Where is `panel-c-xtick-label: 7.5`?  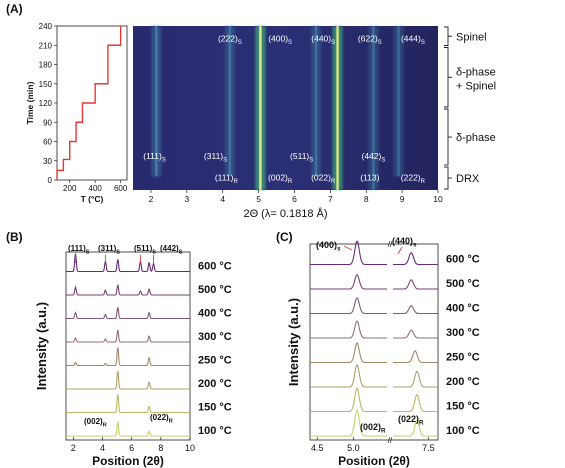
panel-c-xtick-label: 7.5 is located at coordinates (428, 448).